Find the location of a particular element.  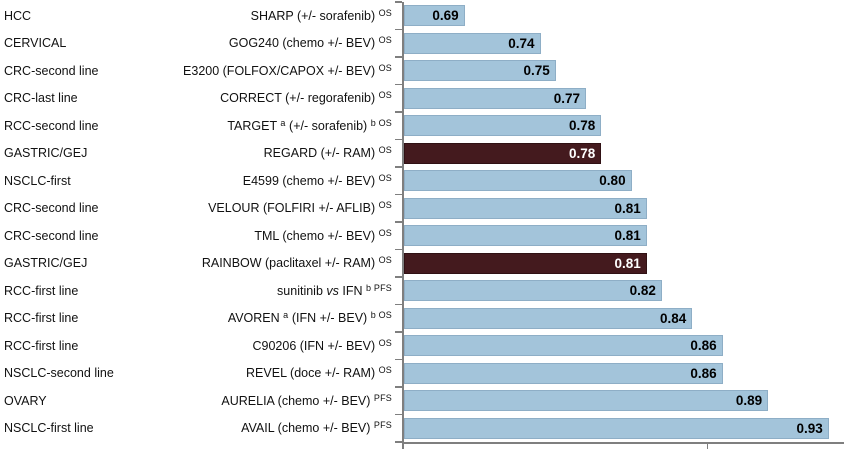

trial-name-label: REVEL (doce +/- RAM) OS is located at coordinates (285, 373).